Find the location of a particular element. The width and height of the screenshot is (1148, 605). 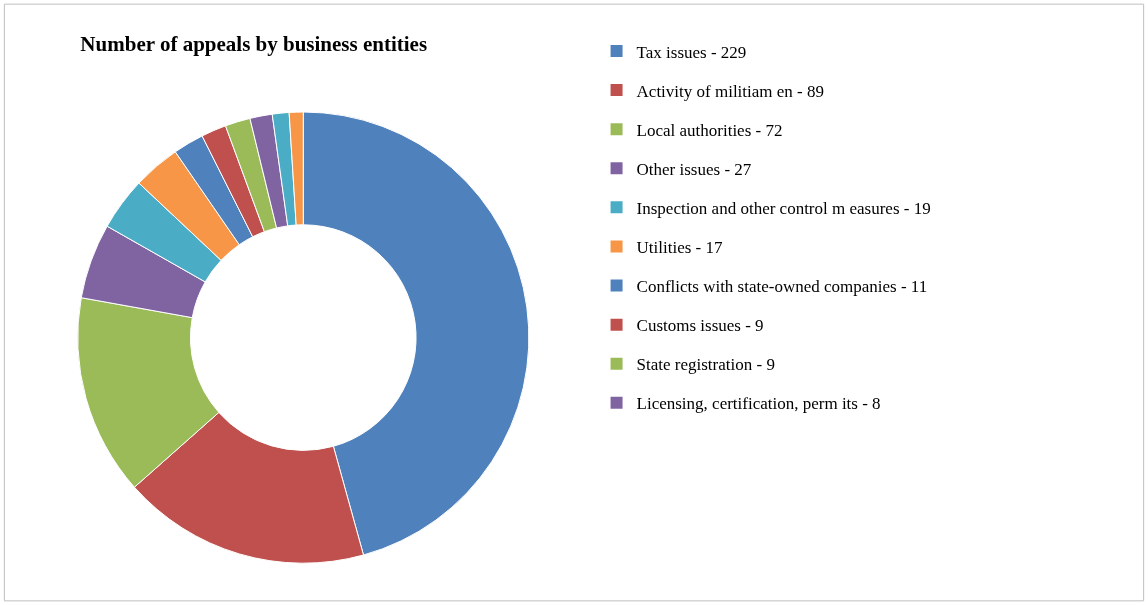

legend-label: Activity of militiam en - 89 is located at coordinates (730, 91).